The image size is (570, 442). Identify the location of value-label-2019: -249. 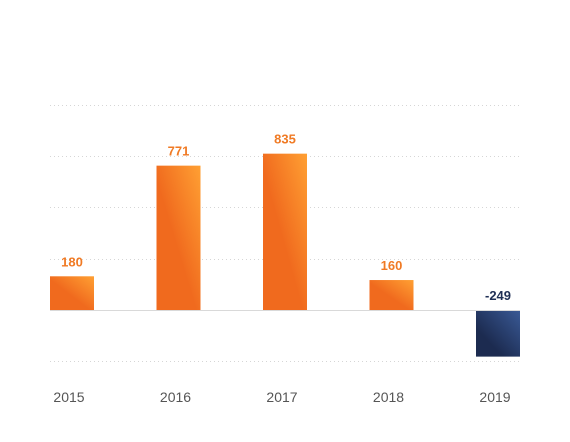
(498, 295).